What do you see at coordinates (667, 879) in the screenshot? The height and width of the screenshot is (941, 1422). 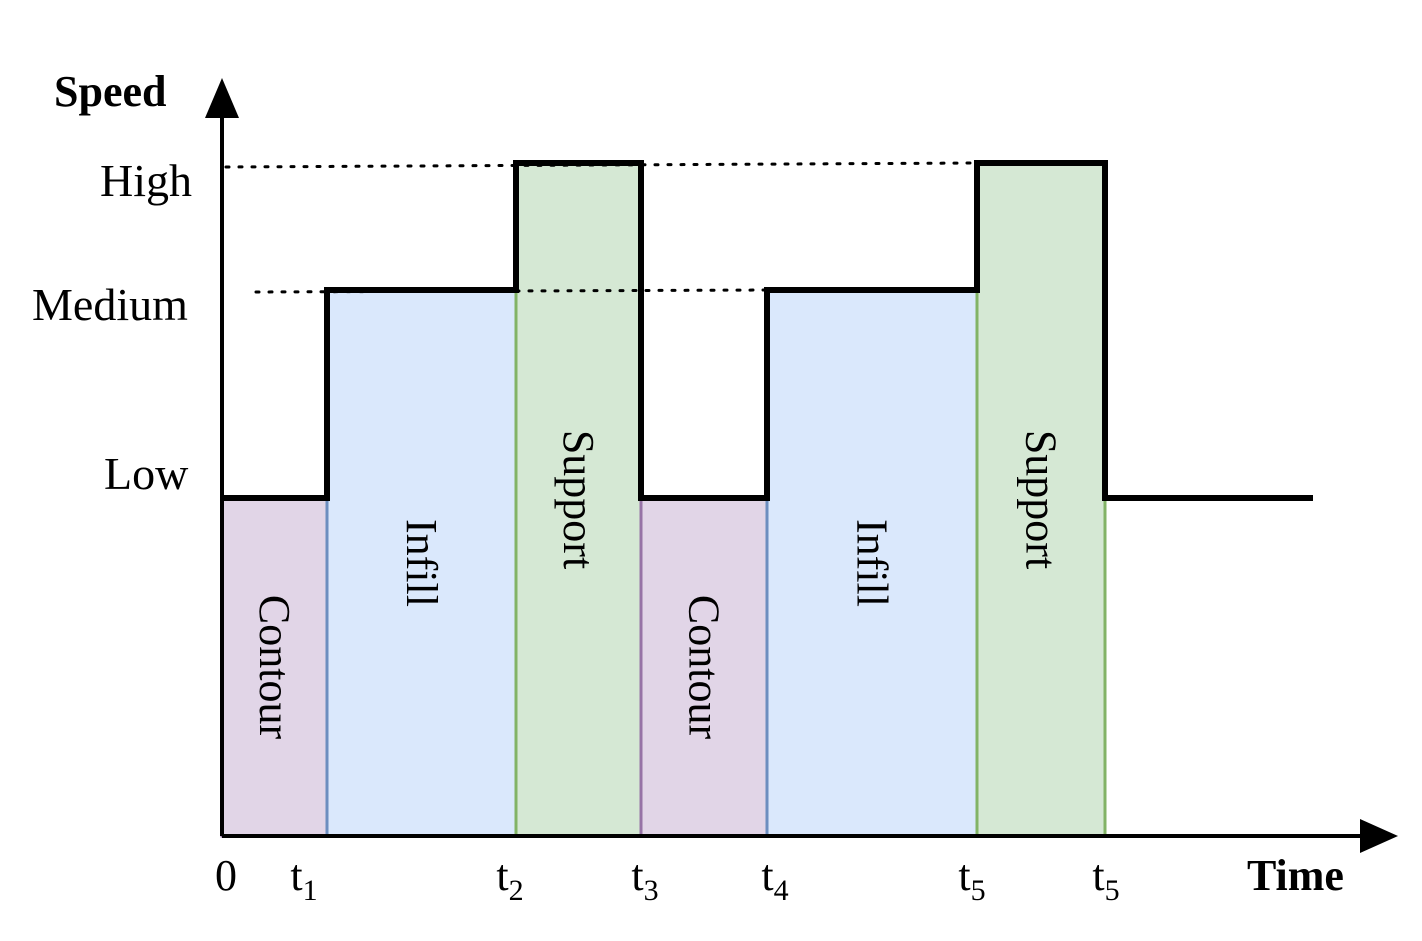 I see `time-tick-labels: 0 t1 t2 t3 t4 t5 t5` at bounding box center [667, 879].